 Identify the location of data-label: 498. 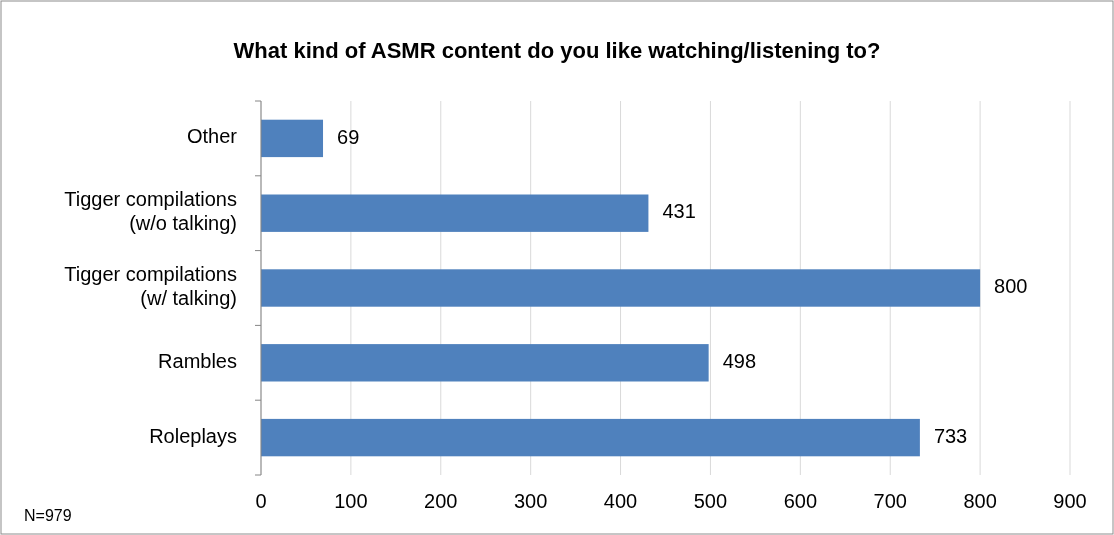
(739, 361).